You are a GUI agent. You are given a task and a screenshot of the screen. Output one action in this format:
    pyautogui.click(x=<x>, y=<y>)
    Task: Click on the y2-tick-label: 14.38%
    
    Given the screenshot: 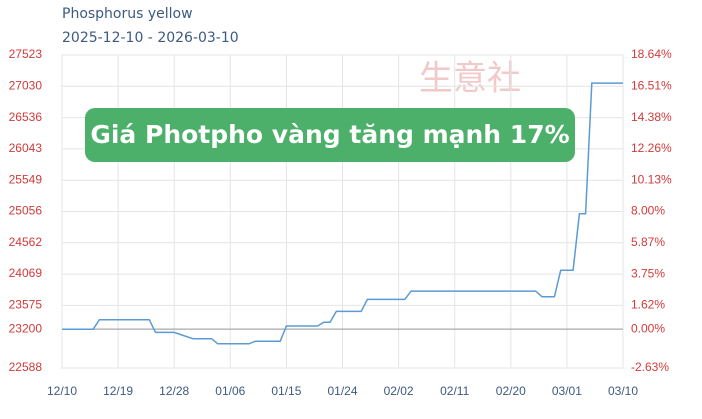 What is the action you would take?
    pyautogui.click(x=651, y=117)
    